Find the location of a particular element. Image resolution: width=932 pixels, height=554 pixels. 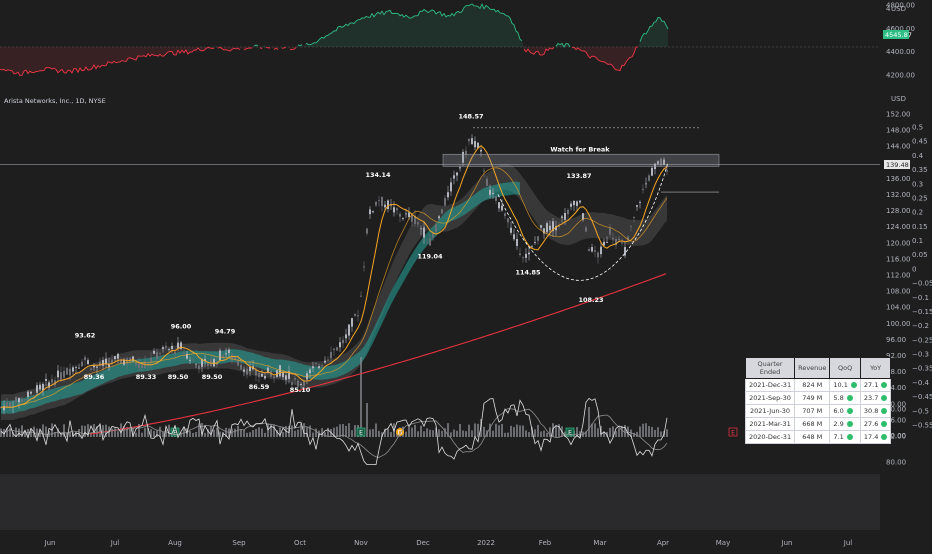

marker-label: D is located at coordinates (400, 433).